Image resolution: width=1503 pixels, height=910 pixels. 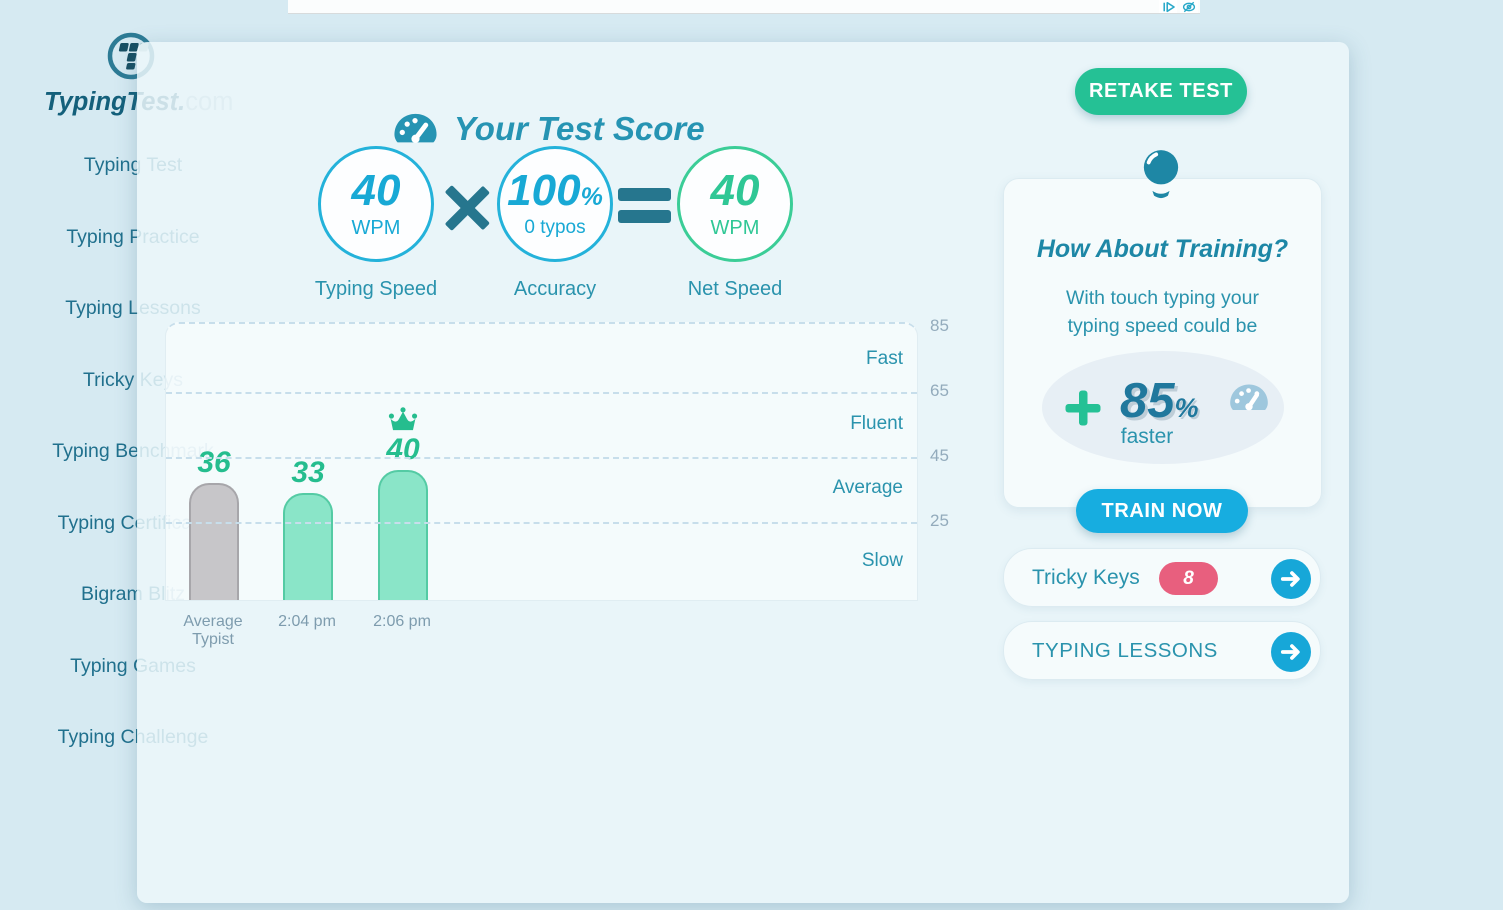 What do you see at coordinates (1186, 408) in the screenshot?
I see `boost-percent-sign: %` at bounding box center [1186, 408].